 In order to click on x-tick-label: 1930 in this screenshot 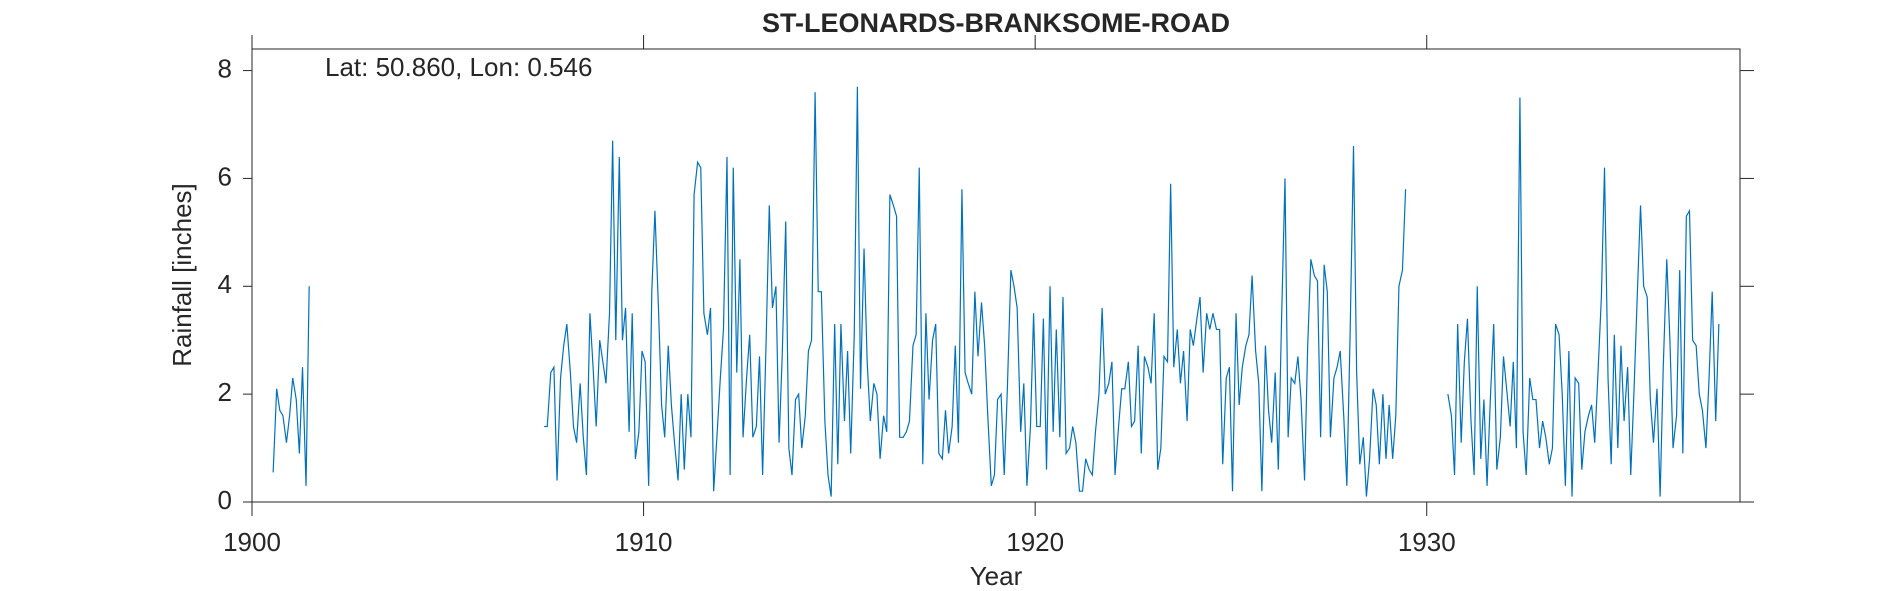, I will do `click(1427, 542)`.